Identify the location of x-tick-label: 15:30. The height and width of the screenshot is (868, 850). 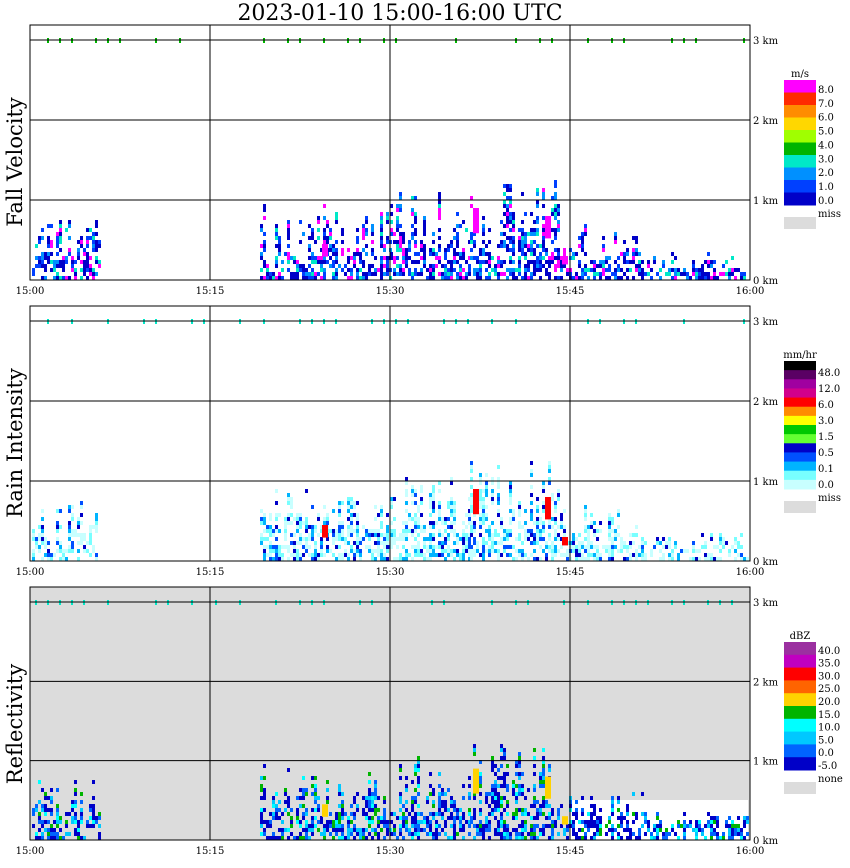
(390, 291).